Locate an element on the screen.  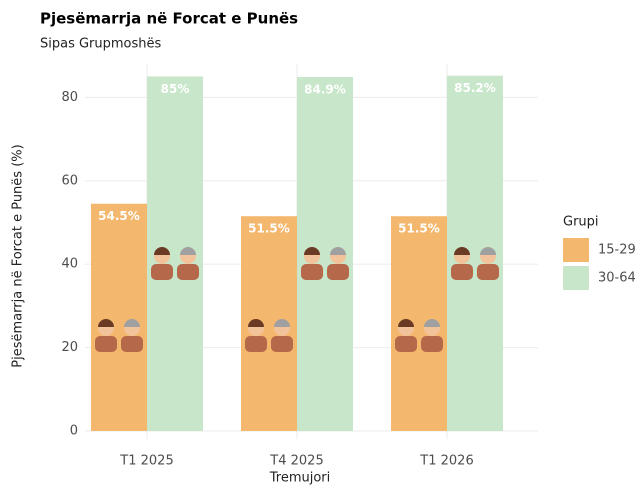
y-tick-label: 0 is located at coordinates (74, 431).